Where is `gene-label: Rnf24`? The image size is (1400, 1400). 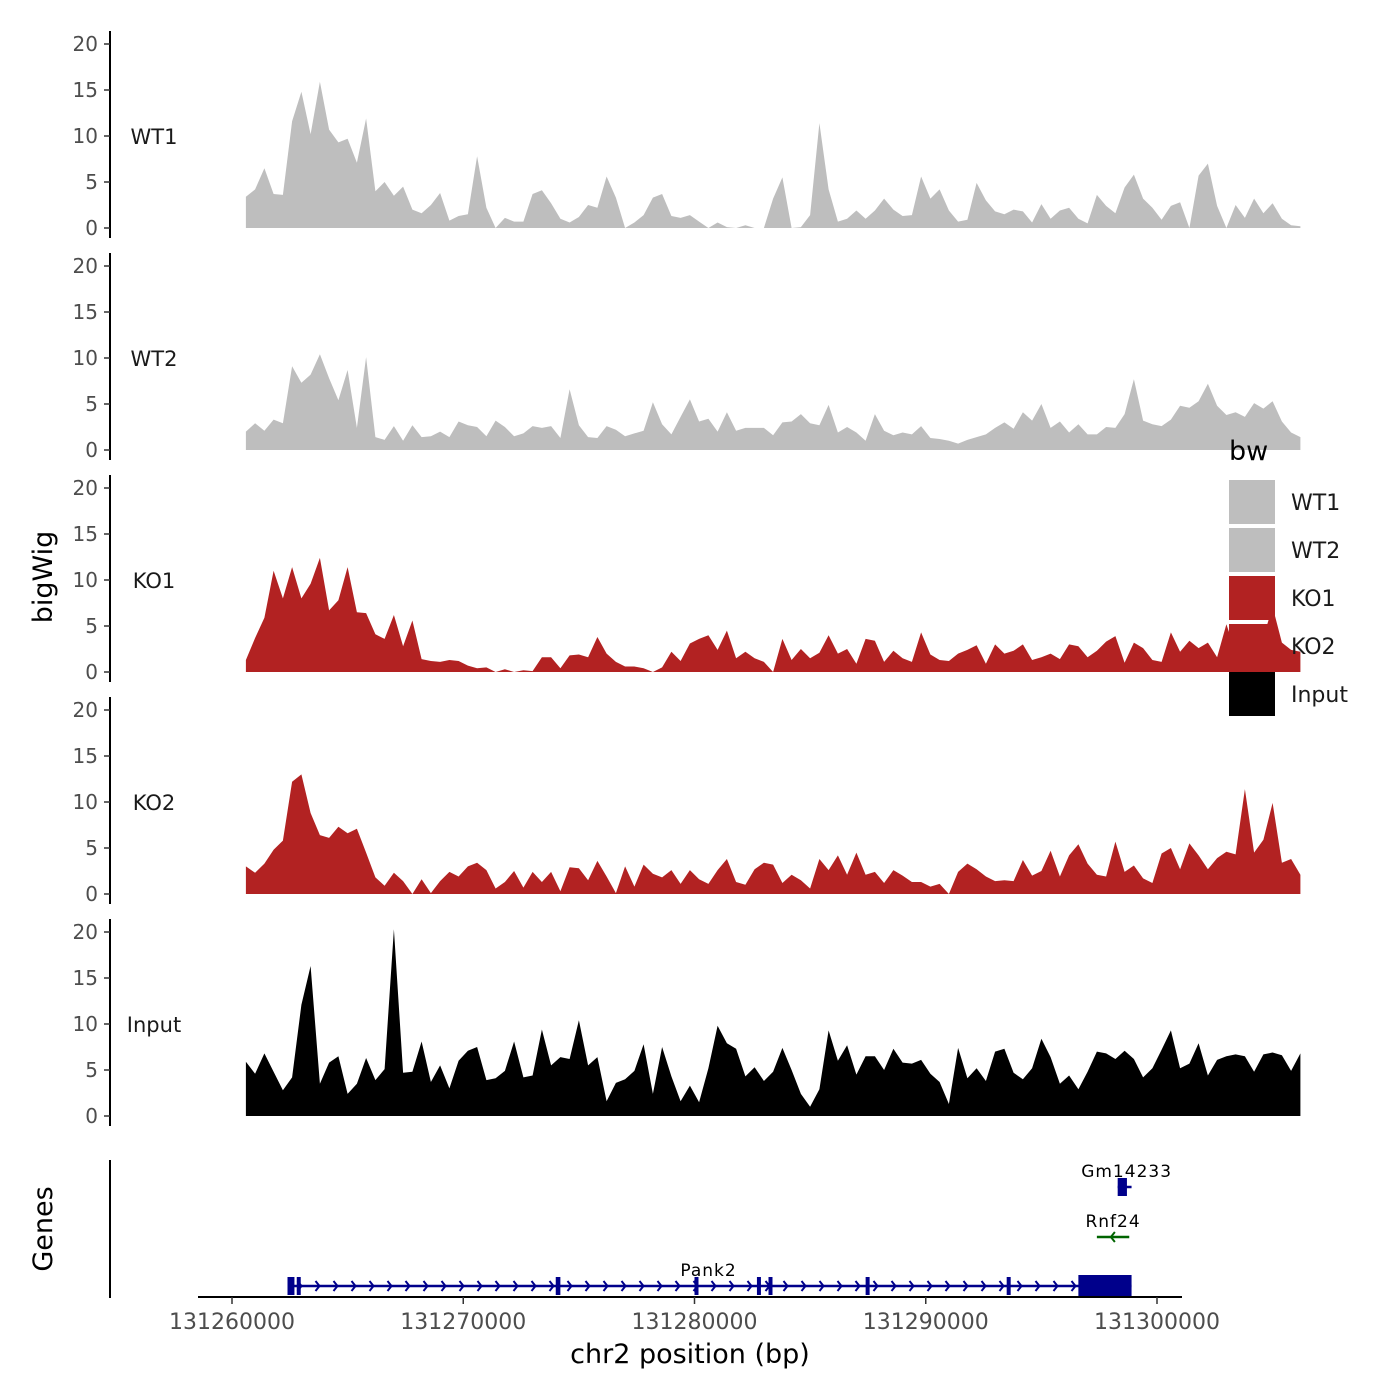 gene-label: Rnf24 is located at coordinates (1112, 1222).